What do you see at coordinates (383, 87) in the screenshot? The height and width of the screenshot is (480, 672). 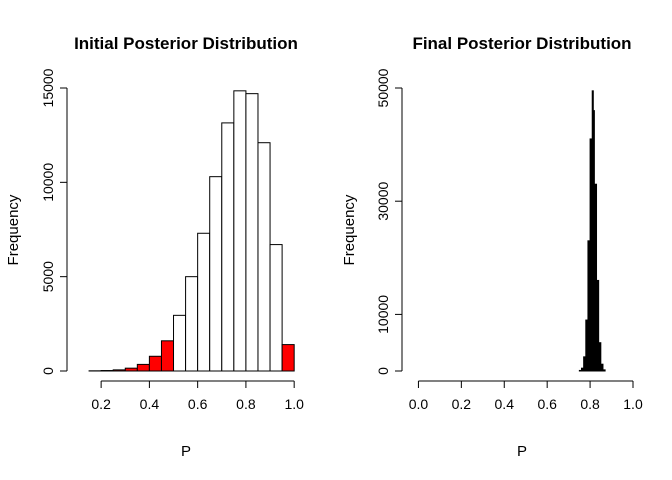 I see `y-tick-label: 50000` at bounding box center [383, 87].